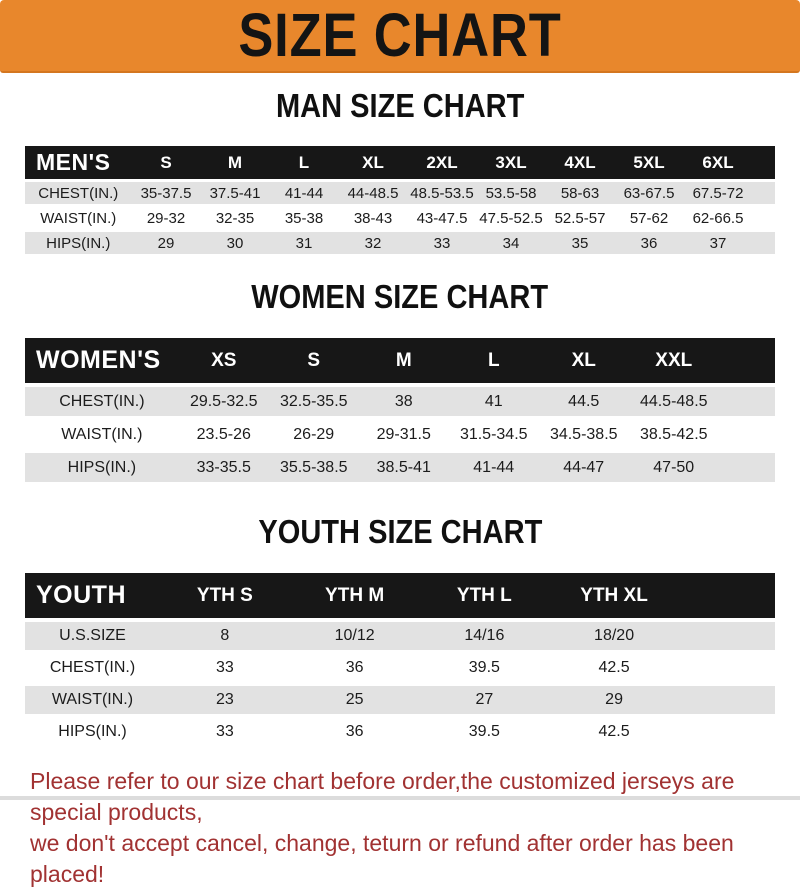 The height and width of the screenshot is (890, 800). Describe the element at coordinates (511, 162) in the screenshot. I see `column-header: 3XL` at that location.